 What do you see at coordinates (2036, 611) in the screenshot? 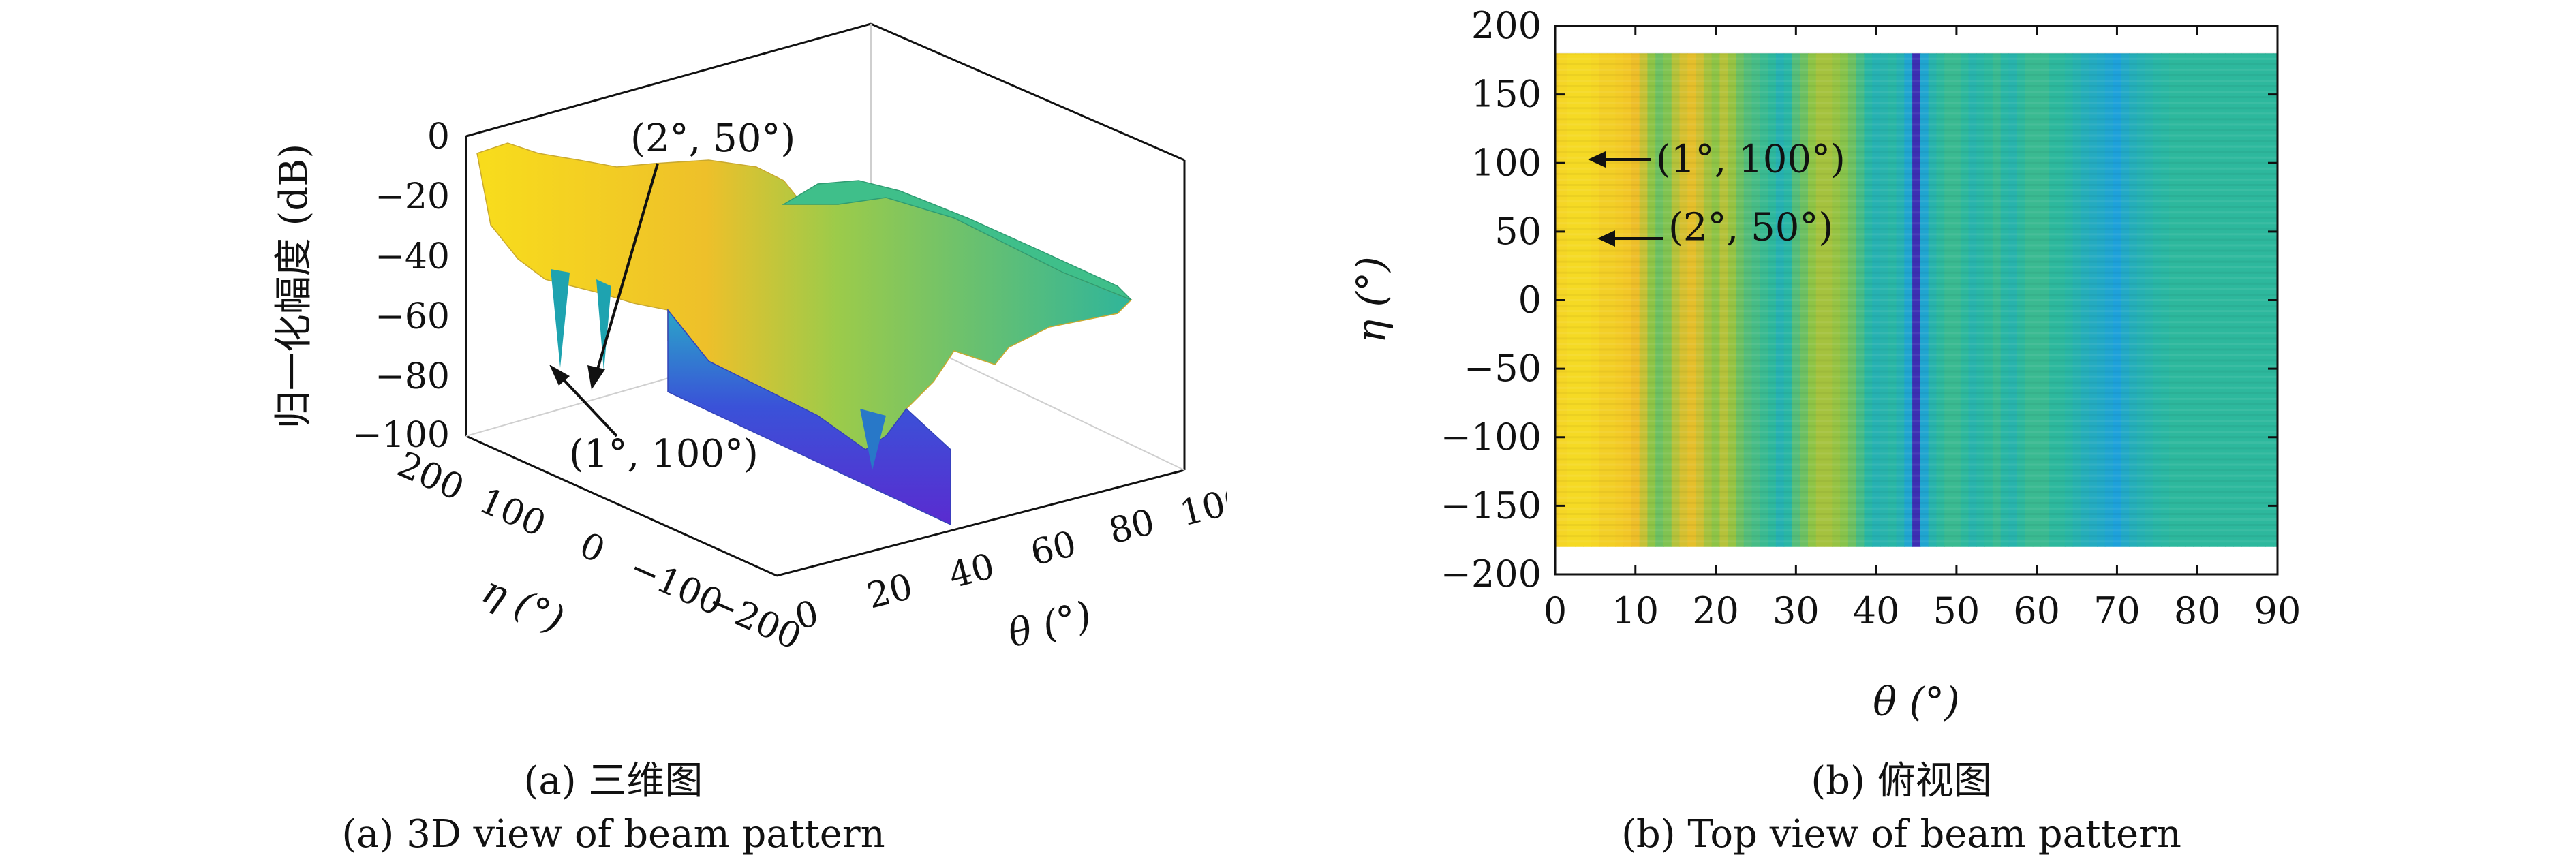
I see `x-tick-label: 60` at bounding box center [2036, 611].